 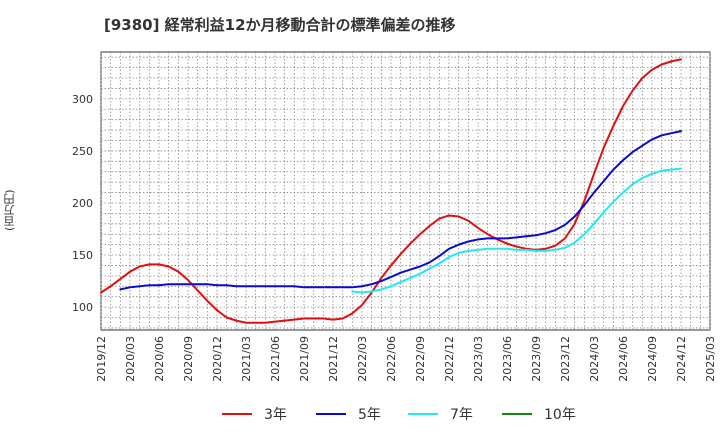 What do you see at coordinates (275, 359) in the screenshot?
I see `x-tick-label: 2021/06` at bounding box center [275, 359].